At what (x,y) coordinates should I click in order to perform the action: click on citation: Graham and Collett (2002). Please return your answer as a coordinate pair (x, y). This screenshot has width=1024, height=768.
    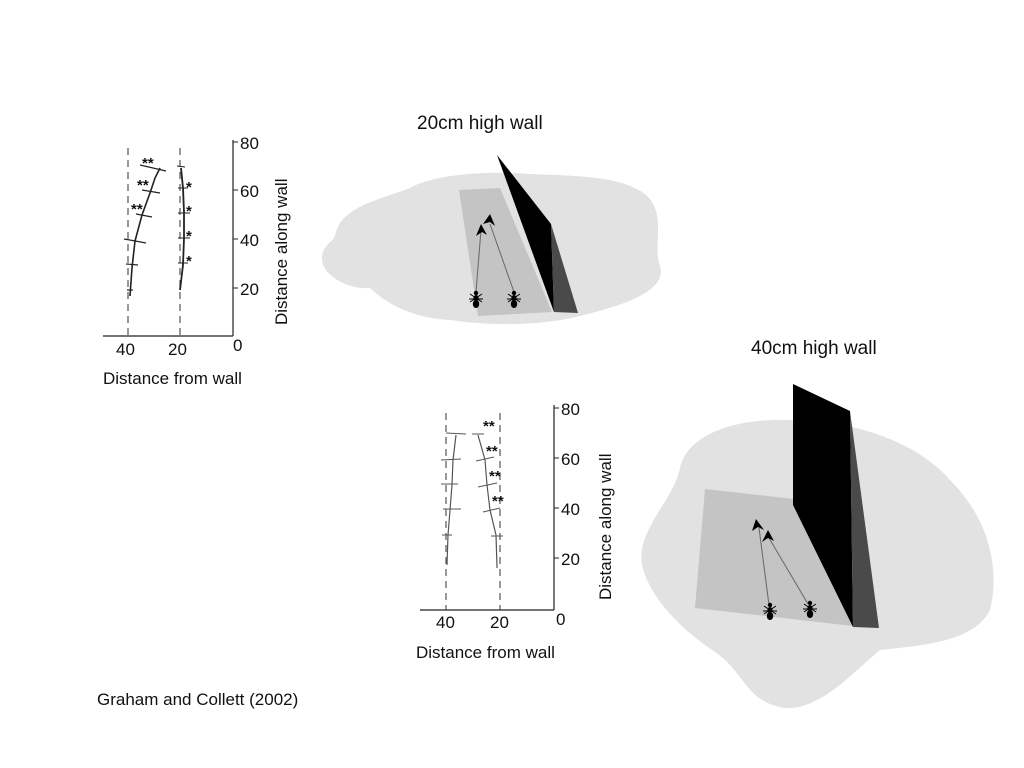
    Looking at the image, I should click on (198, 699).